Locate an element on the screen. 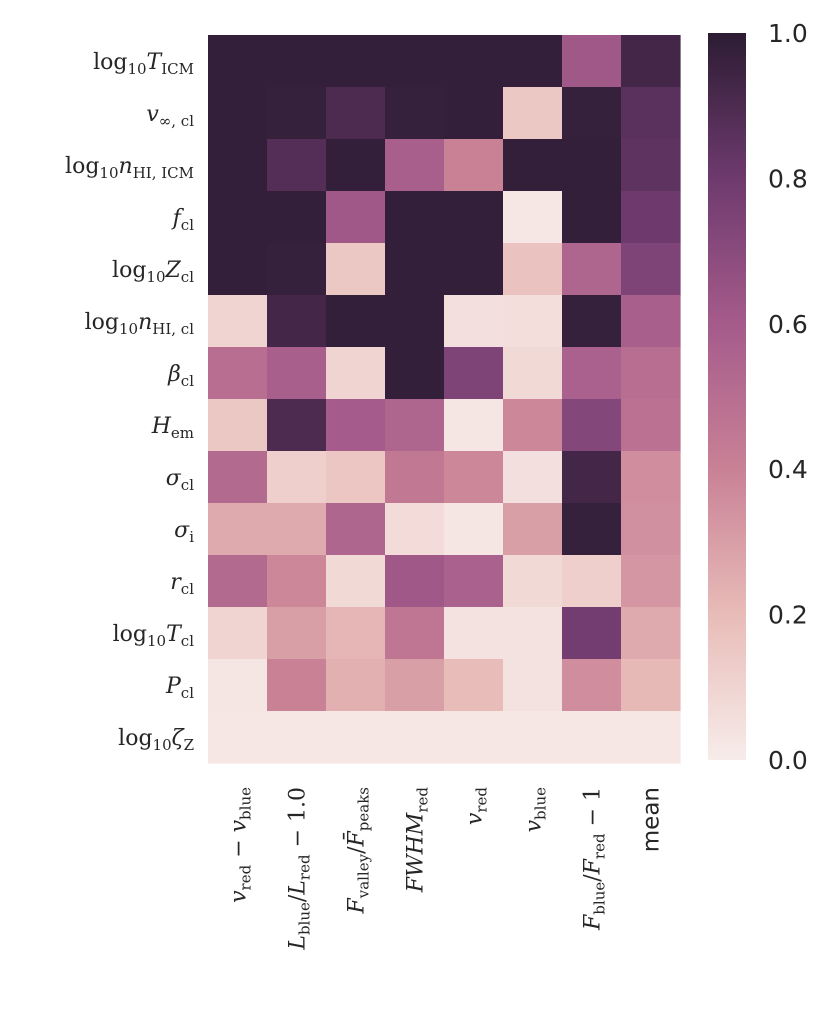 This screenshot has width=831, height=1013. heatmap-cell-logn_cl-mean is located at coordinates (651, 321).